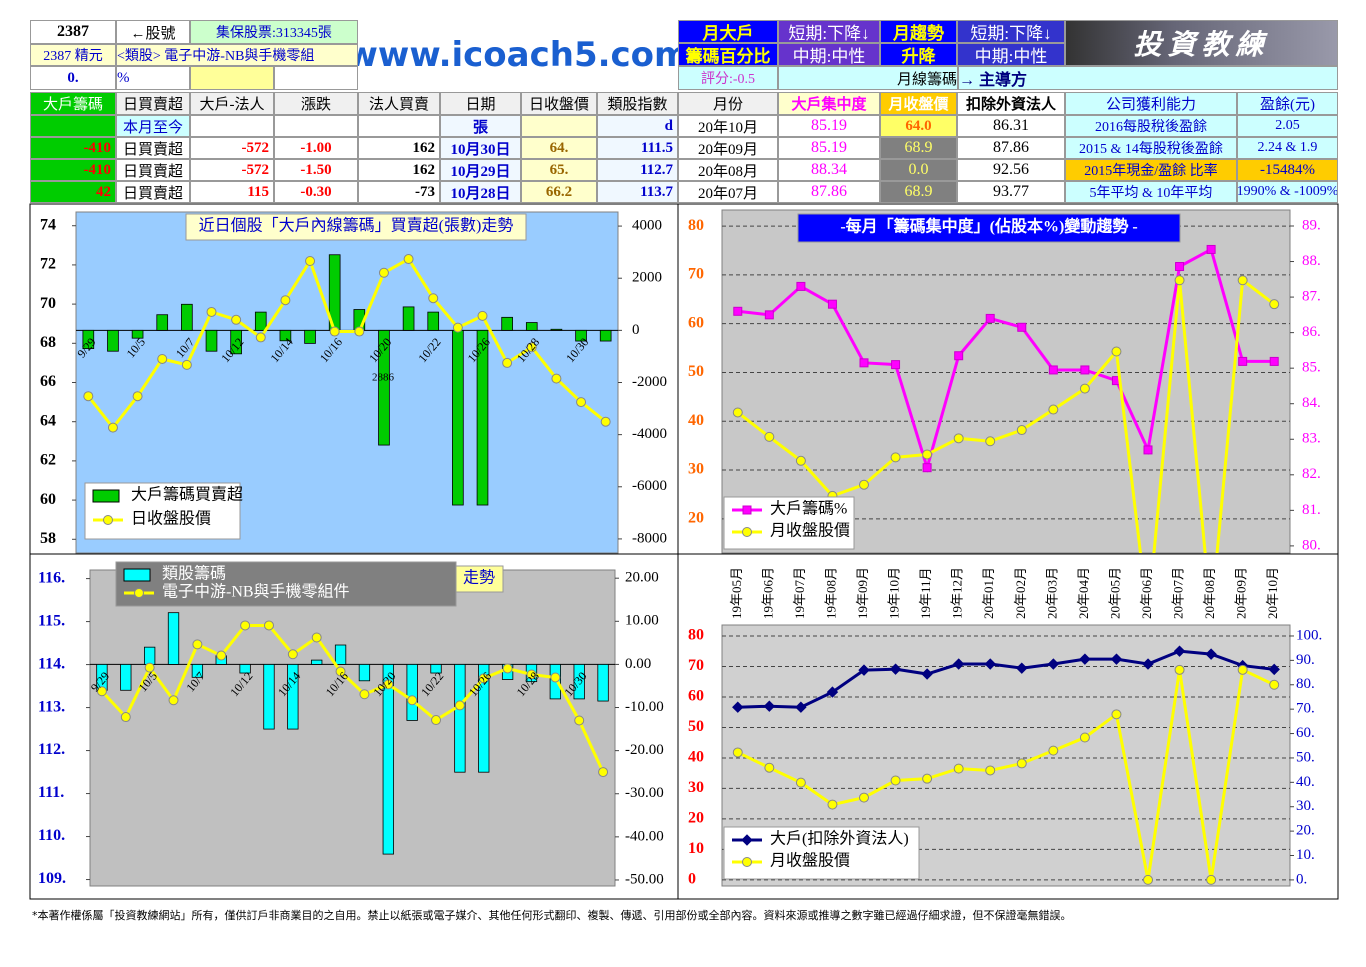  What do you see at coordinates (1305, 684) in the screenshot?
I see `y2-tick-label: 80.` at bounding box center [1305, 684].